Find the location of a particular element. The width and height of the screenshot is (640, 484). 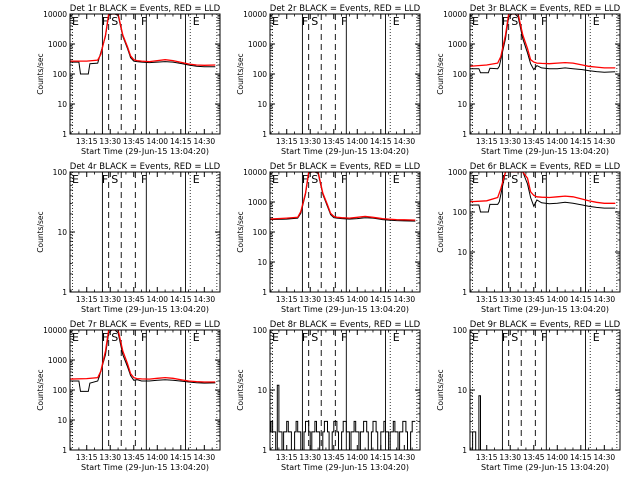

panel-title: Det 6r BLACK = Events, RED = LLD is located at coordinates (545, 167).